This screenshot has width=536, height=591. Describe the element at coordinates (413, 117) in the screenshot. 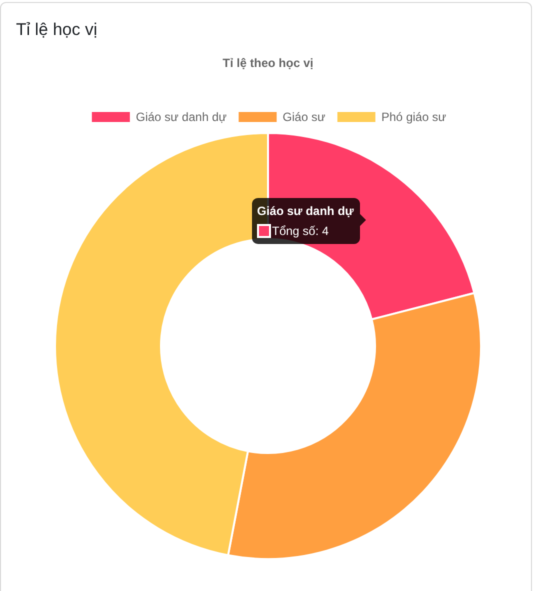

I see `legend-label: Phó giáo sư` at that location.